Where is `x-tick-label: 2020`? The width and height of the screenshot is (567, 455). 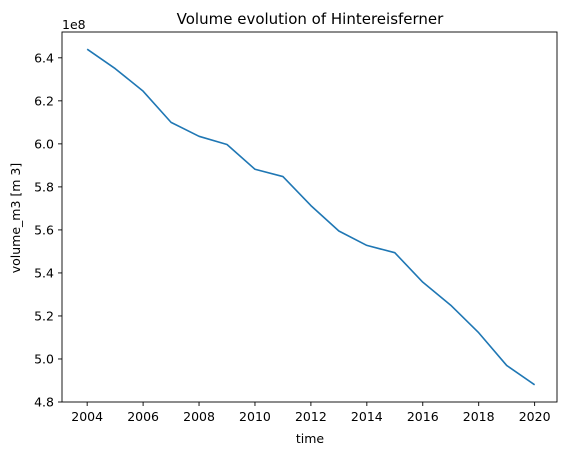 x-tick-label: 2020 is located at coordinates (535, 416).